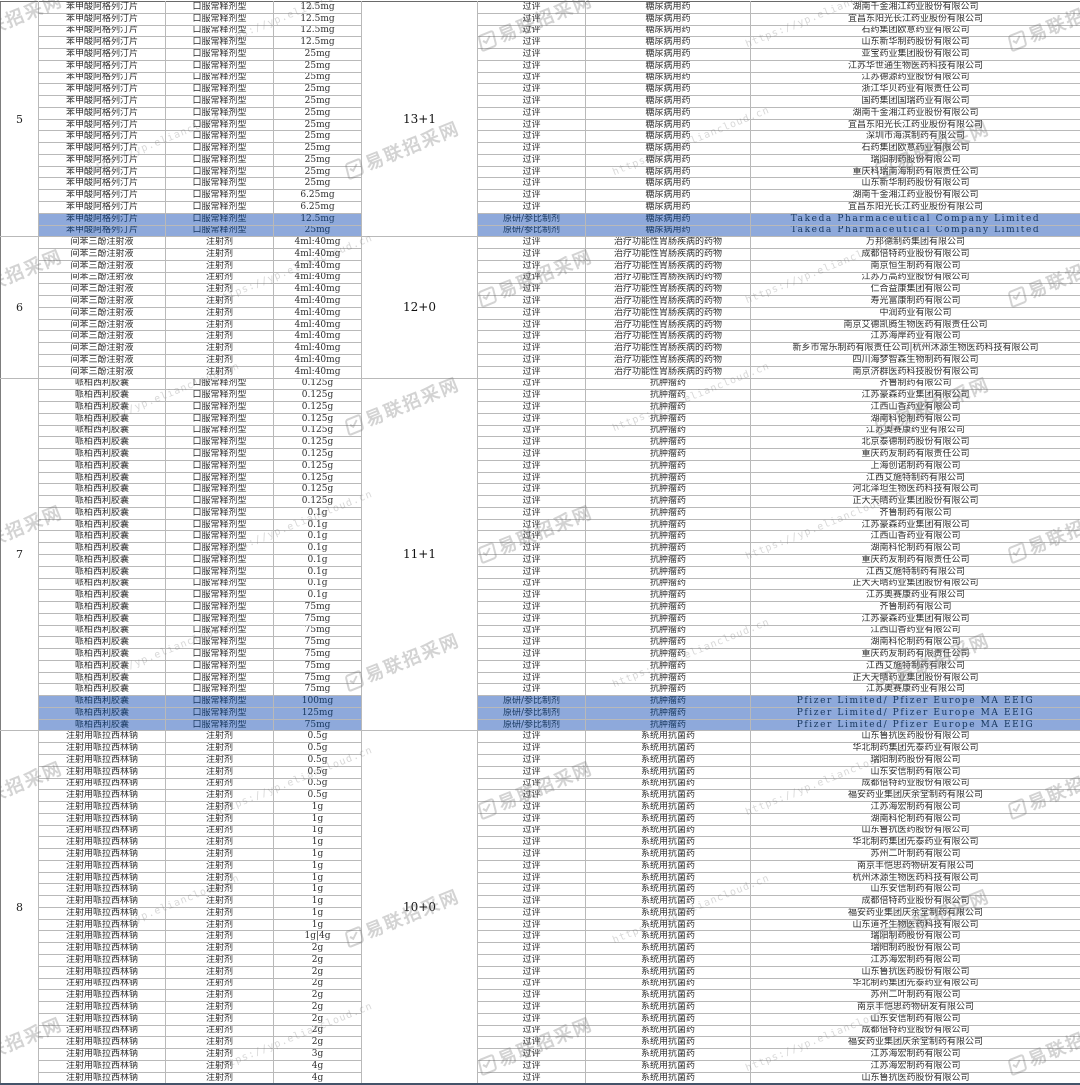  I want to click on cell-company: 福安药业集团庆余堂制药有限公司, so click(915, 913).